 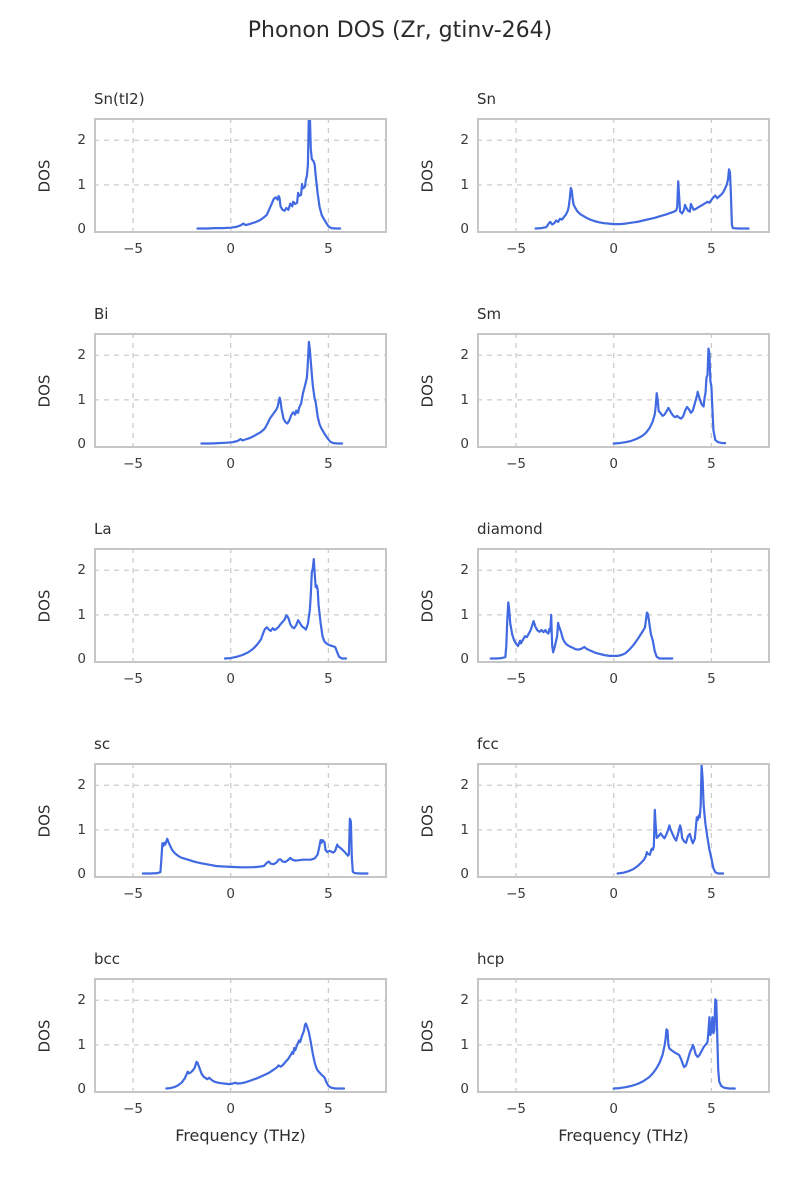 I want to click on subplot-title: sc, so click(x=102, y=744).